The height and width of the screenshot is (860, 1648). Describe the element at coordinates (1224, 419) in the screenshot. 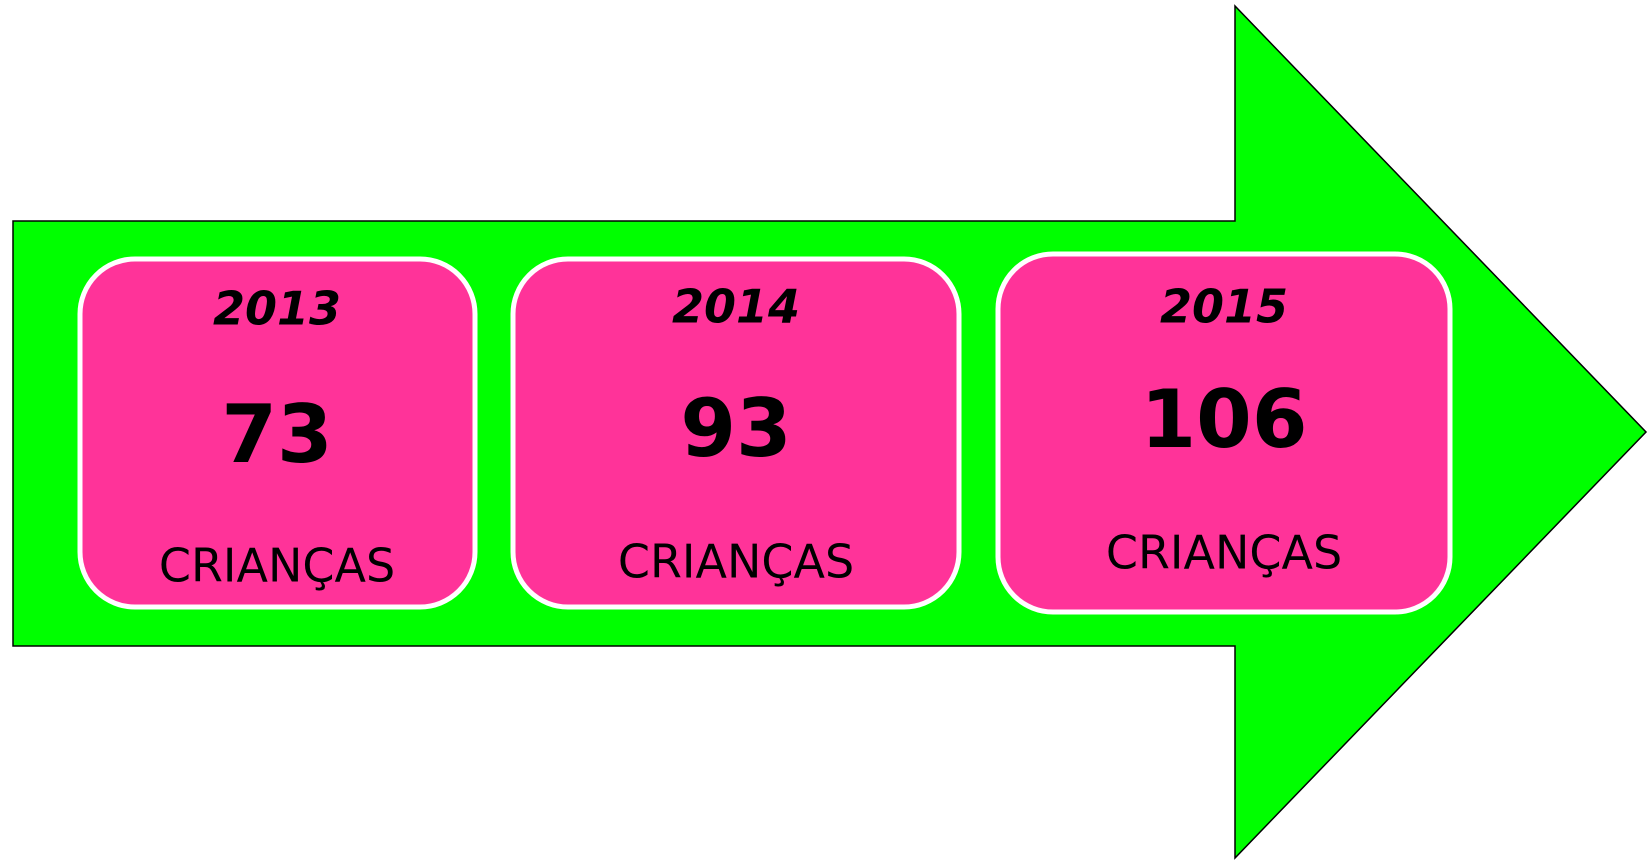

I see `count: 106` at that location.